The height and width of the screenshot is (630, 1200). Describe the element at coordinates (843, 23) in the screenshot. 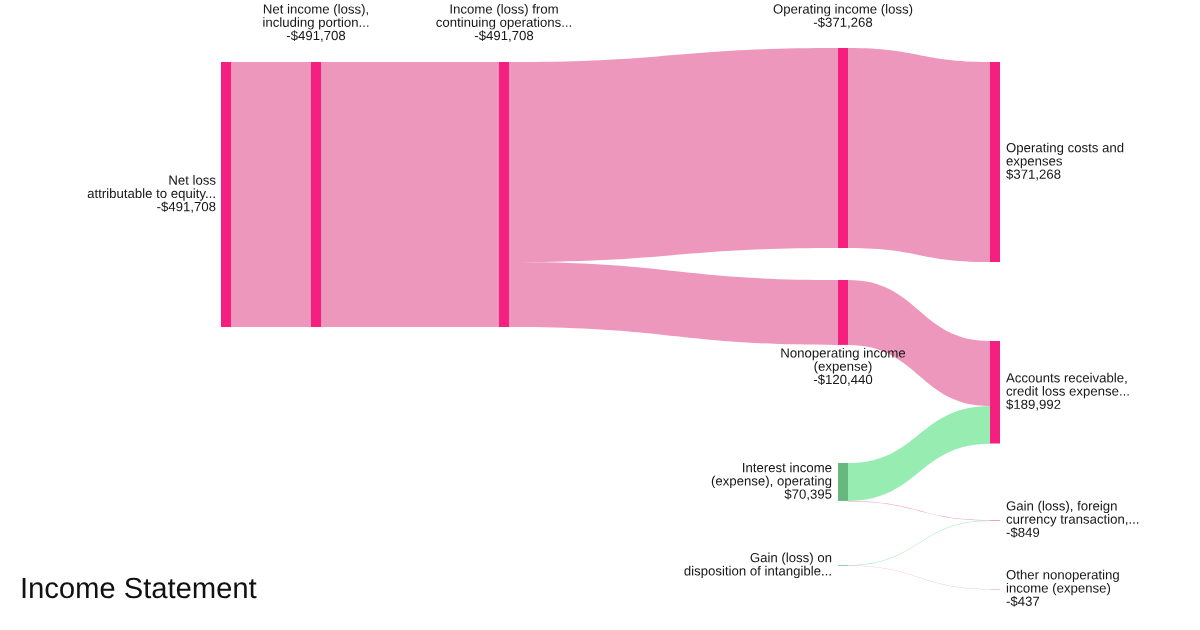

I see `data-label: -$371,268` at that location.